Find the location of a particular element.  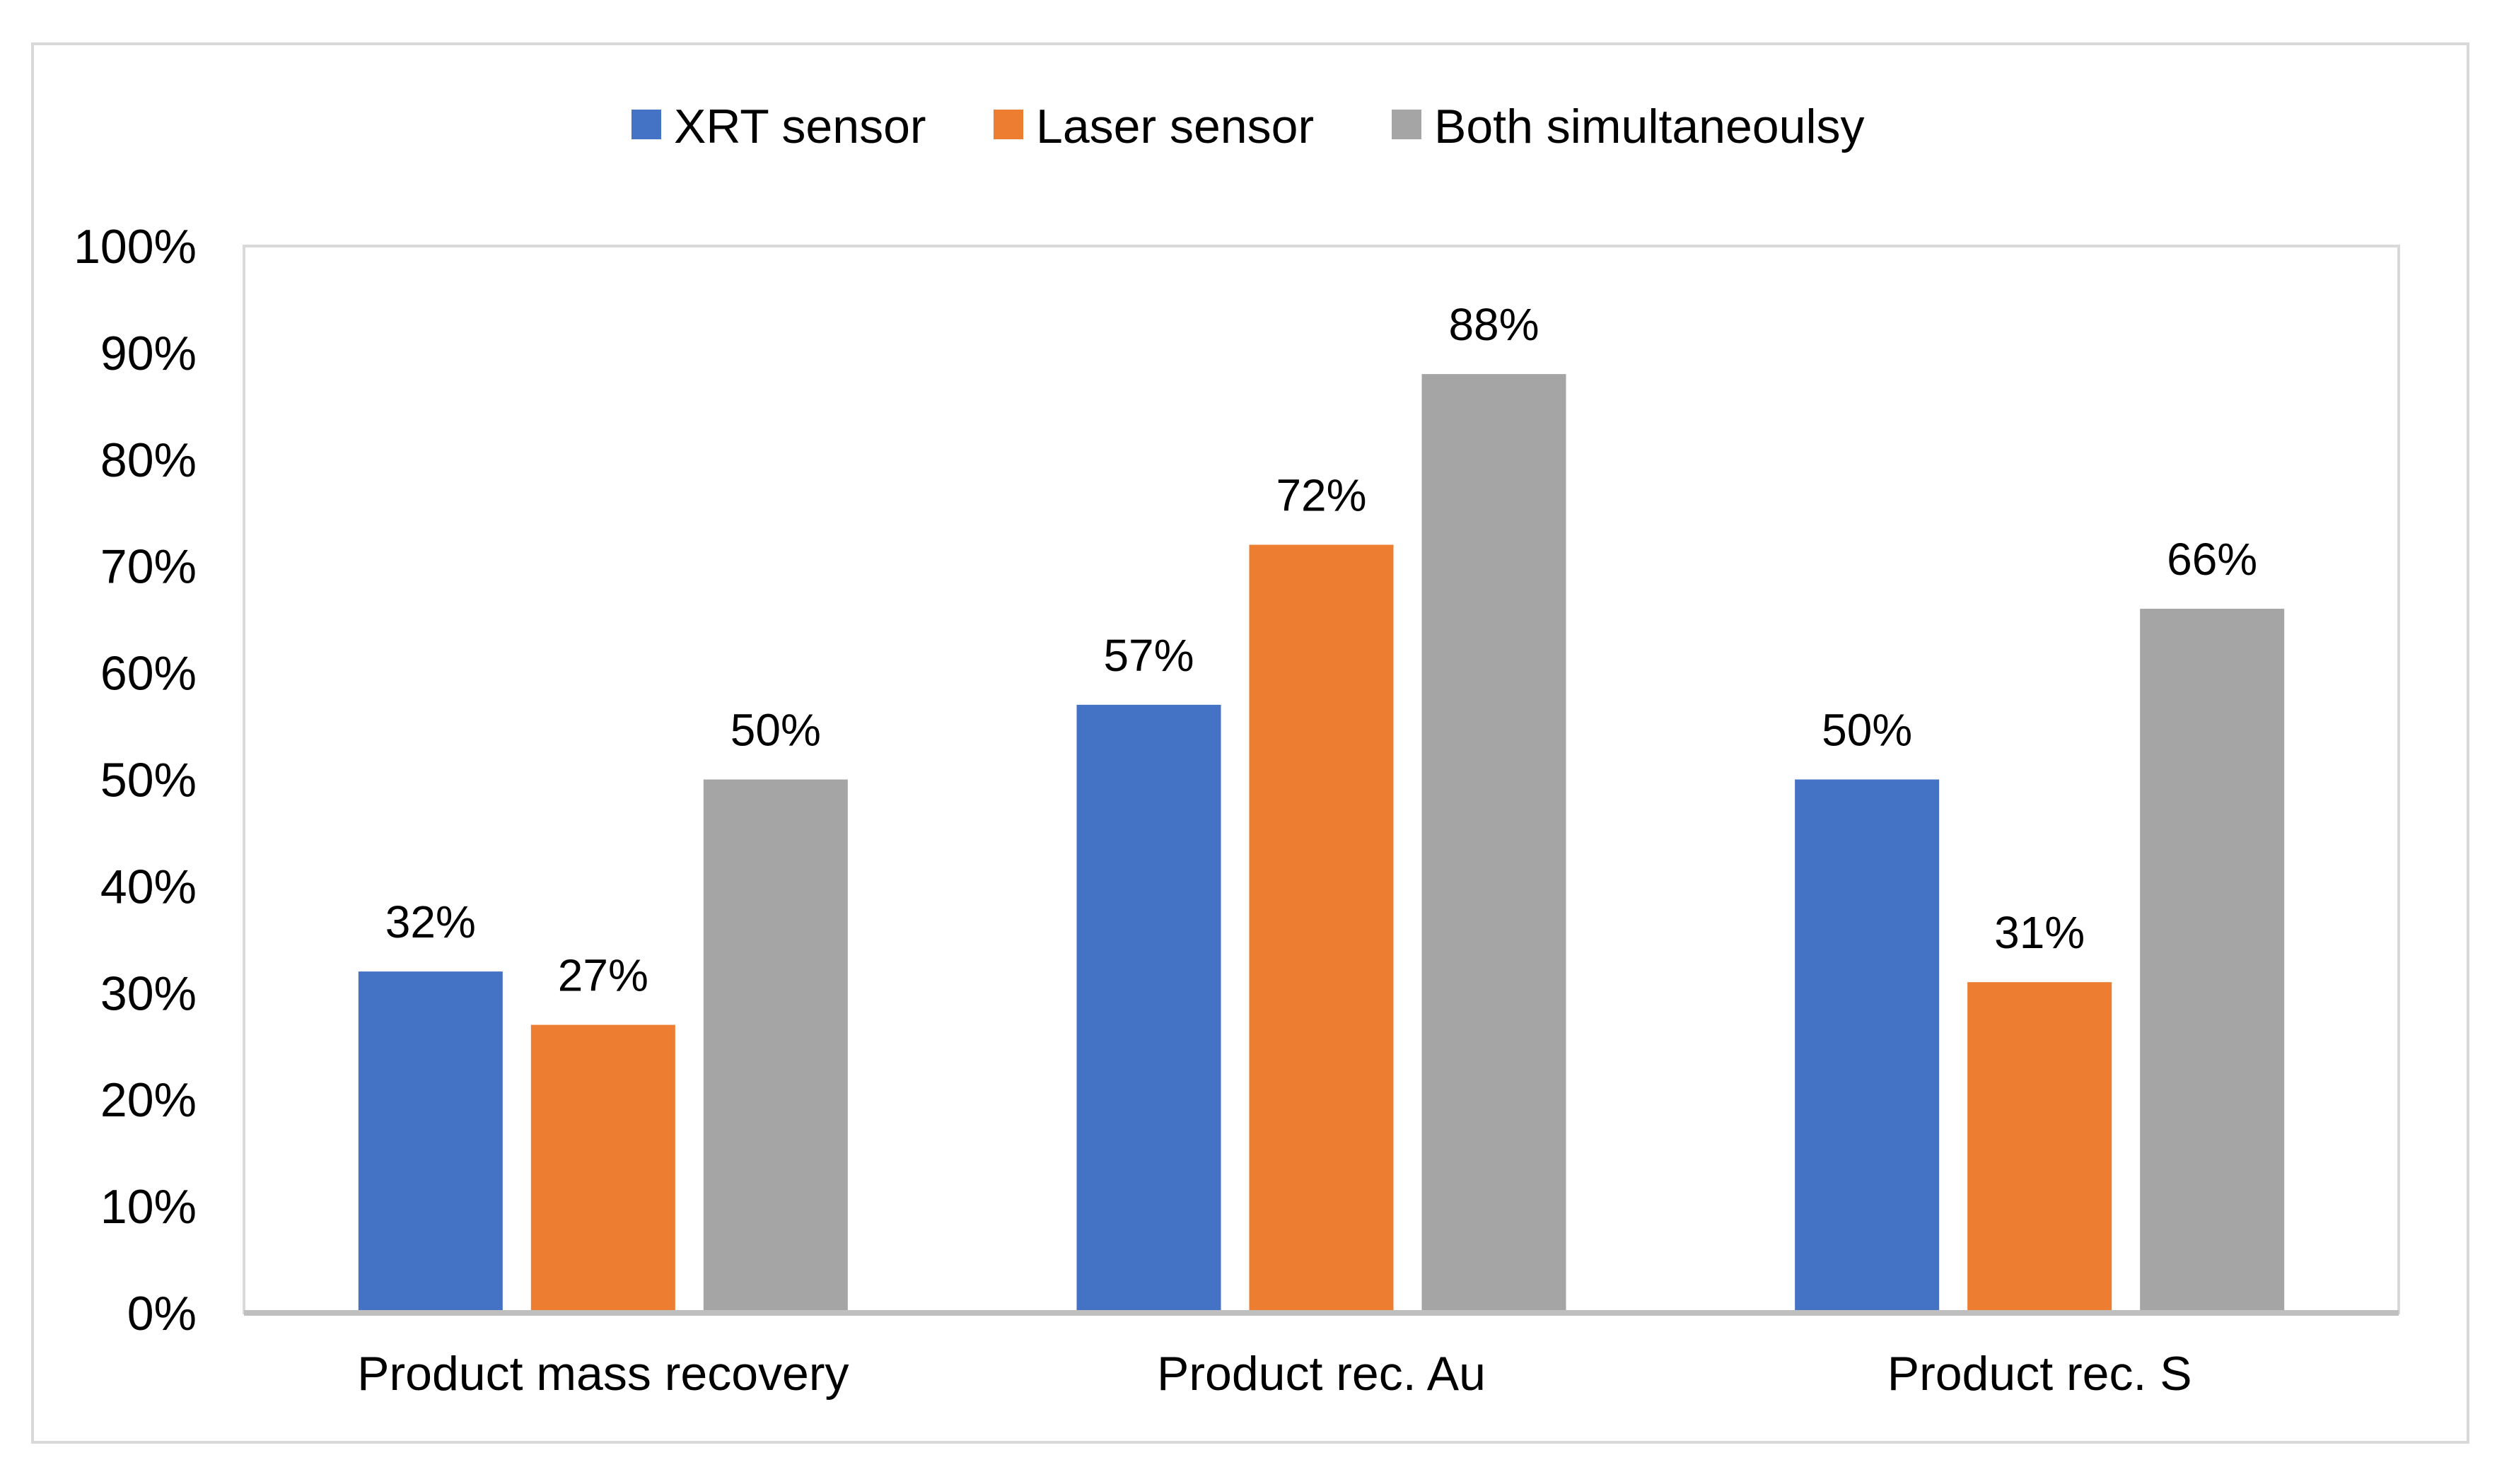

data-label: 32% is located at coordinates (430, 921).